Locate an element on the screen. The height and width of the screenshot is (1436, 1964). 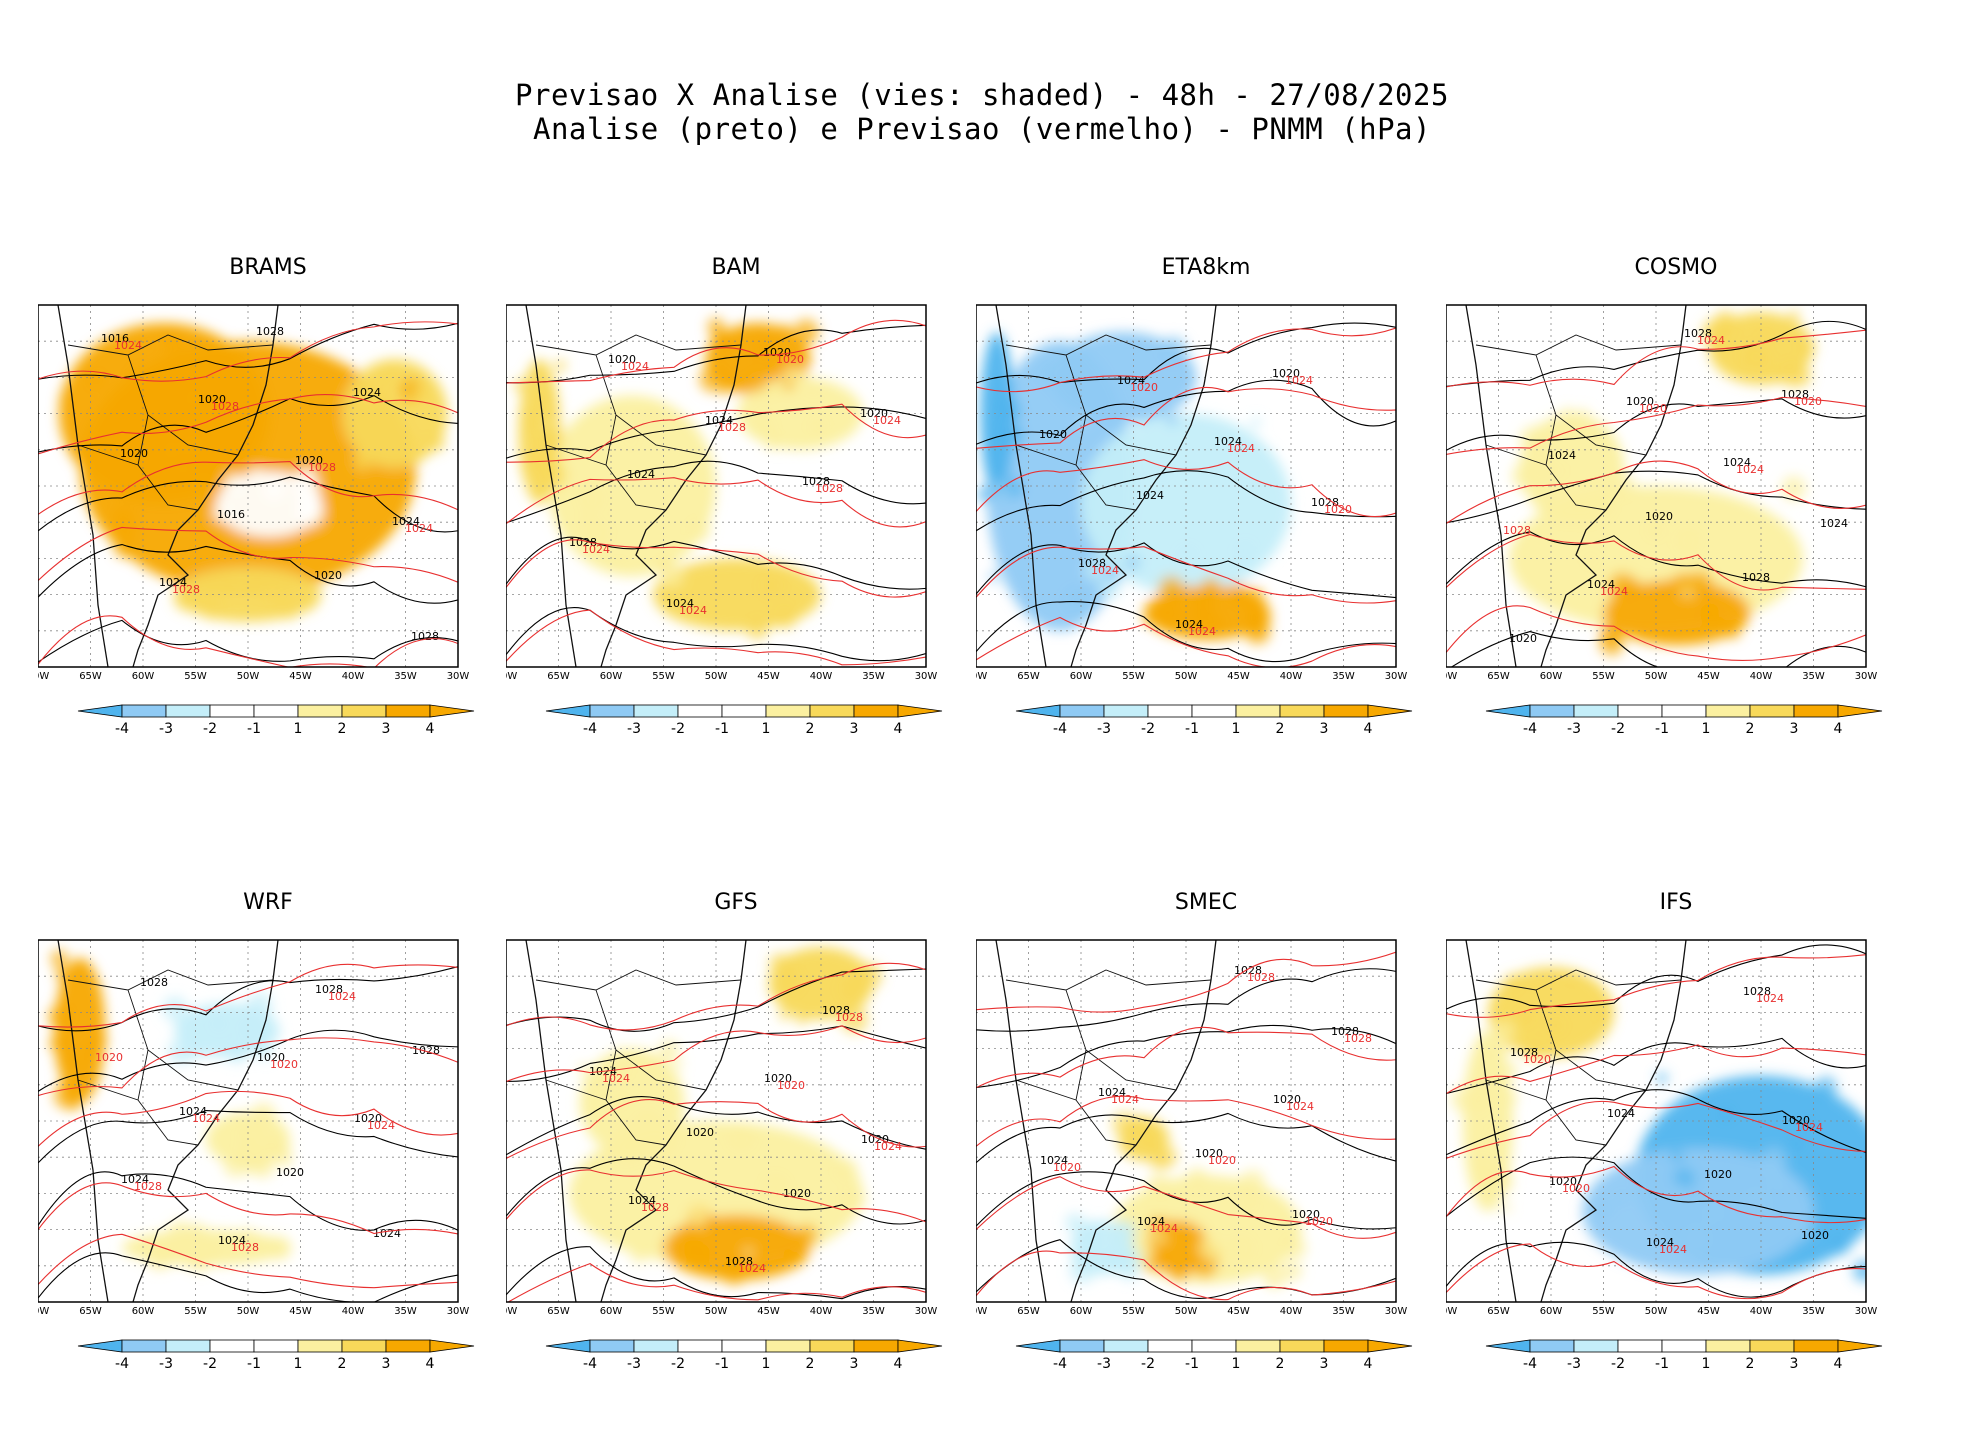
panel-title: COSMO is located at coordinates (1676, 267).